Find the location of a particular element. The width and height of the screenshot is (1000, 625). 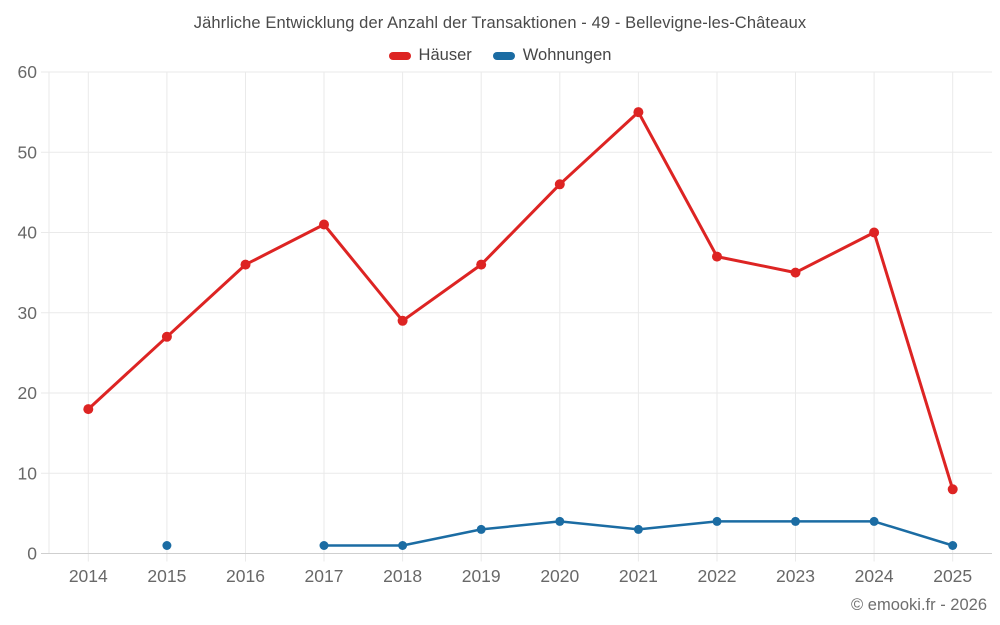

legend-label-haeuser: Häuser is located at coordinates (445, 55).